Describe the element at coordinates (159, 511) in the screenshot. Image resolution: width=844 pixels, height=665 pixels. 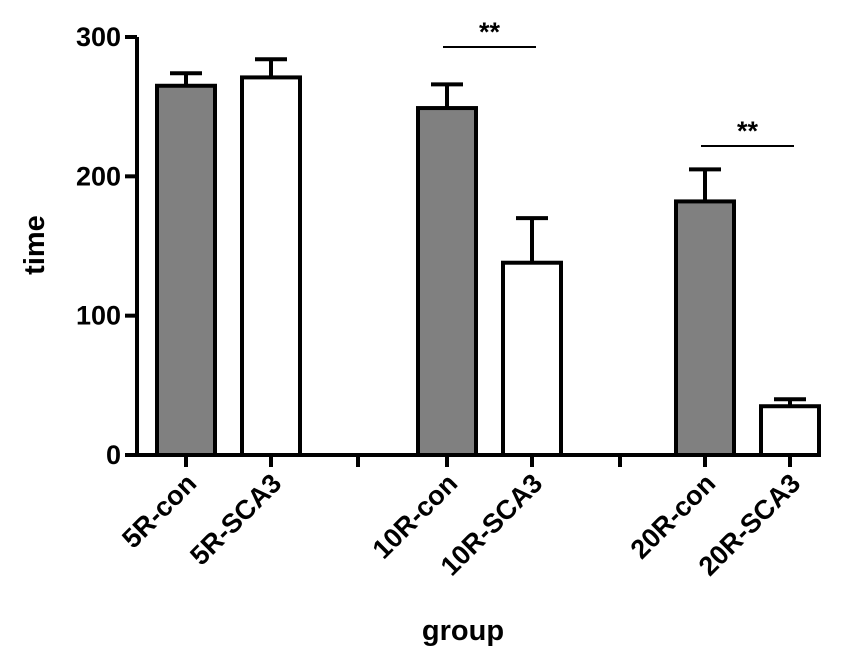
I see `x-tick-label: 5R-con` at that location.